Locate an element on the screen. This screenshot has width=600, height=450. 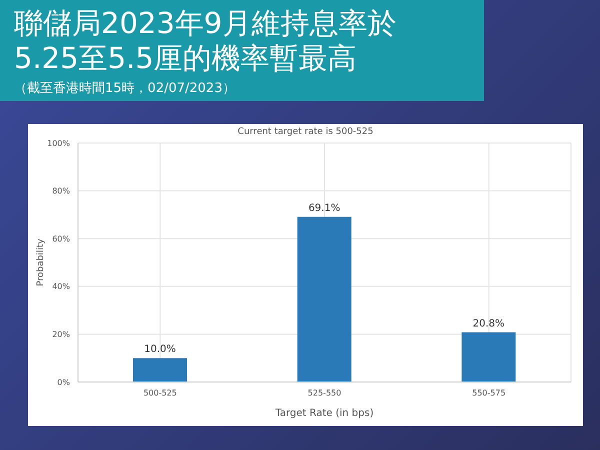
y-axis-title: Probability is located at coordinates (41, 262).